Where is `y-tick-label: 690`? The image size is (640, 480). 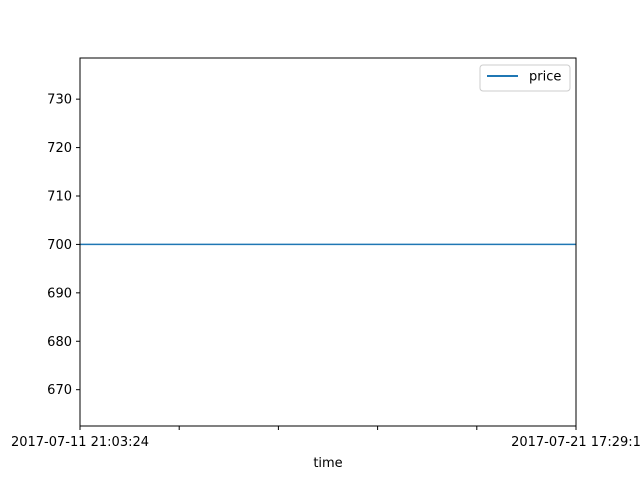
y-tick-label: 690 is located at coordinates (59, 293).